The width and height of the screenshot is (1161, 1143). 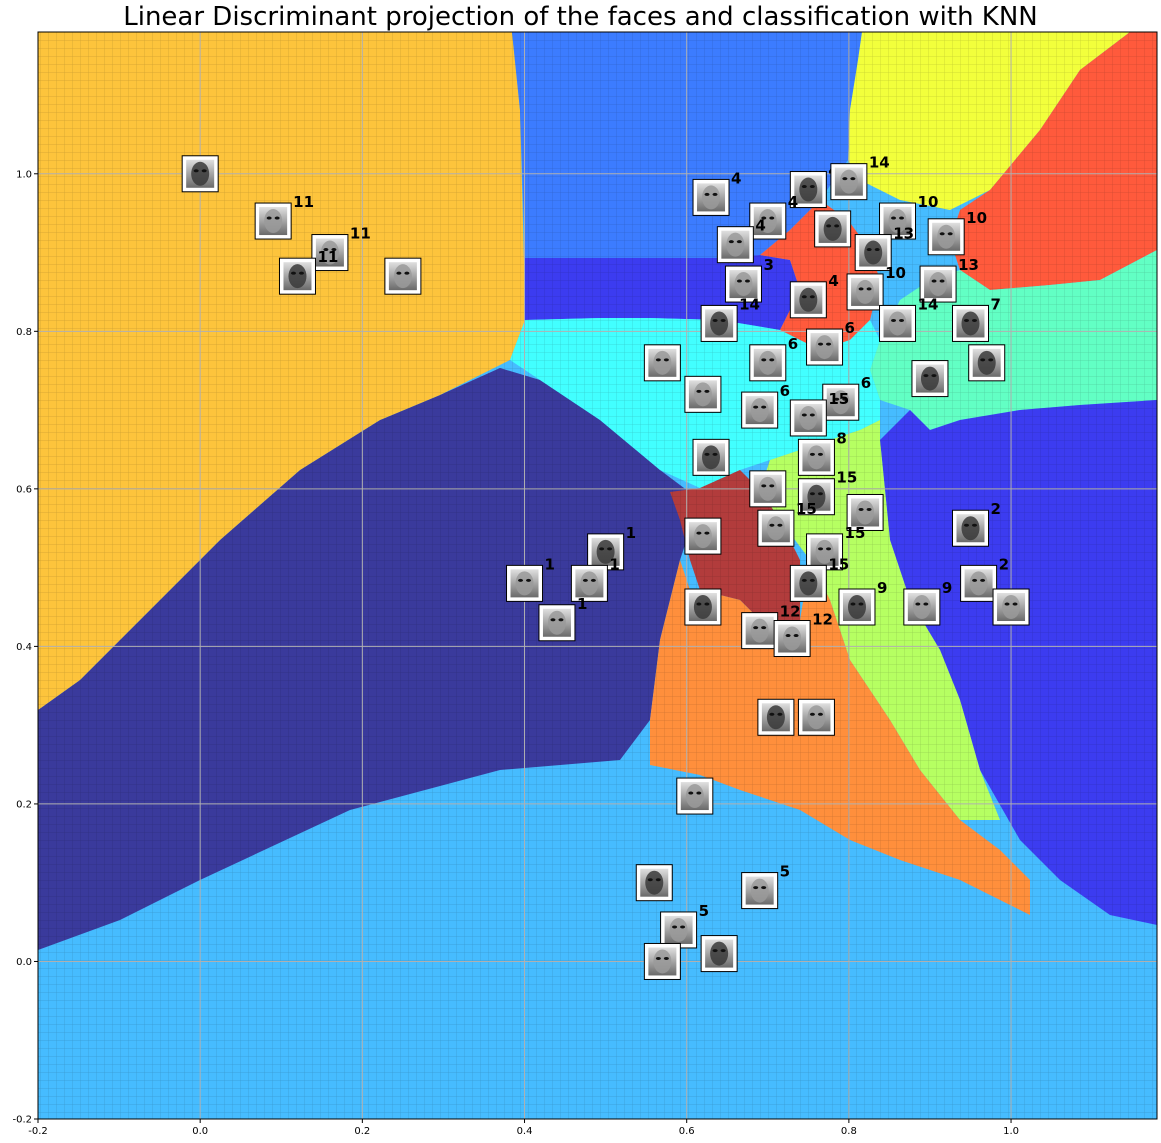 What do you see at coordinates (24, 489) in the screenshot?
I see `y-tick-label: 0.6` at bounding box center [24, 489].